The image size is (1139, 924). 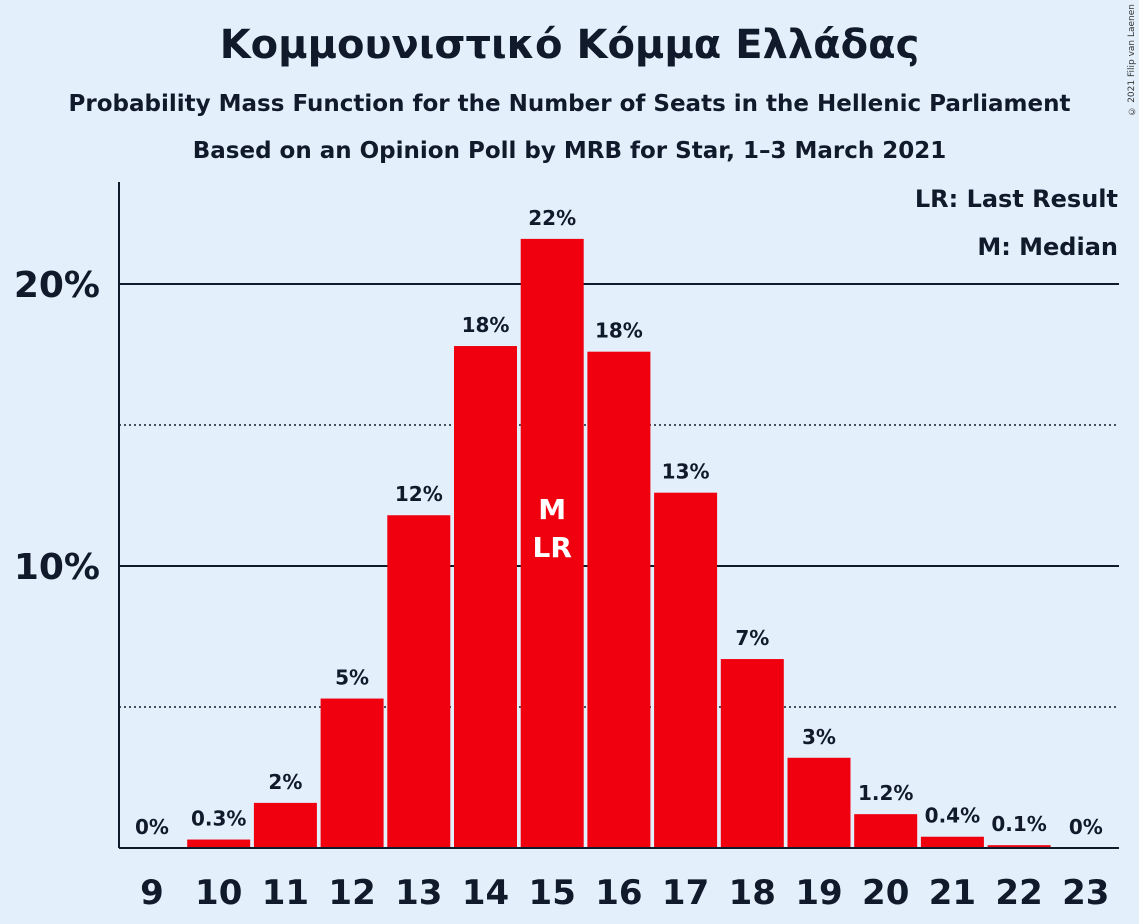 What do you see at coordinates (952, 816) in the screenshot?
I see `bar-value-label: 0.4%` at bounding box center [952, 816].